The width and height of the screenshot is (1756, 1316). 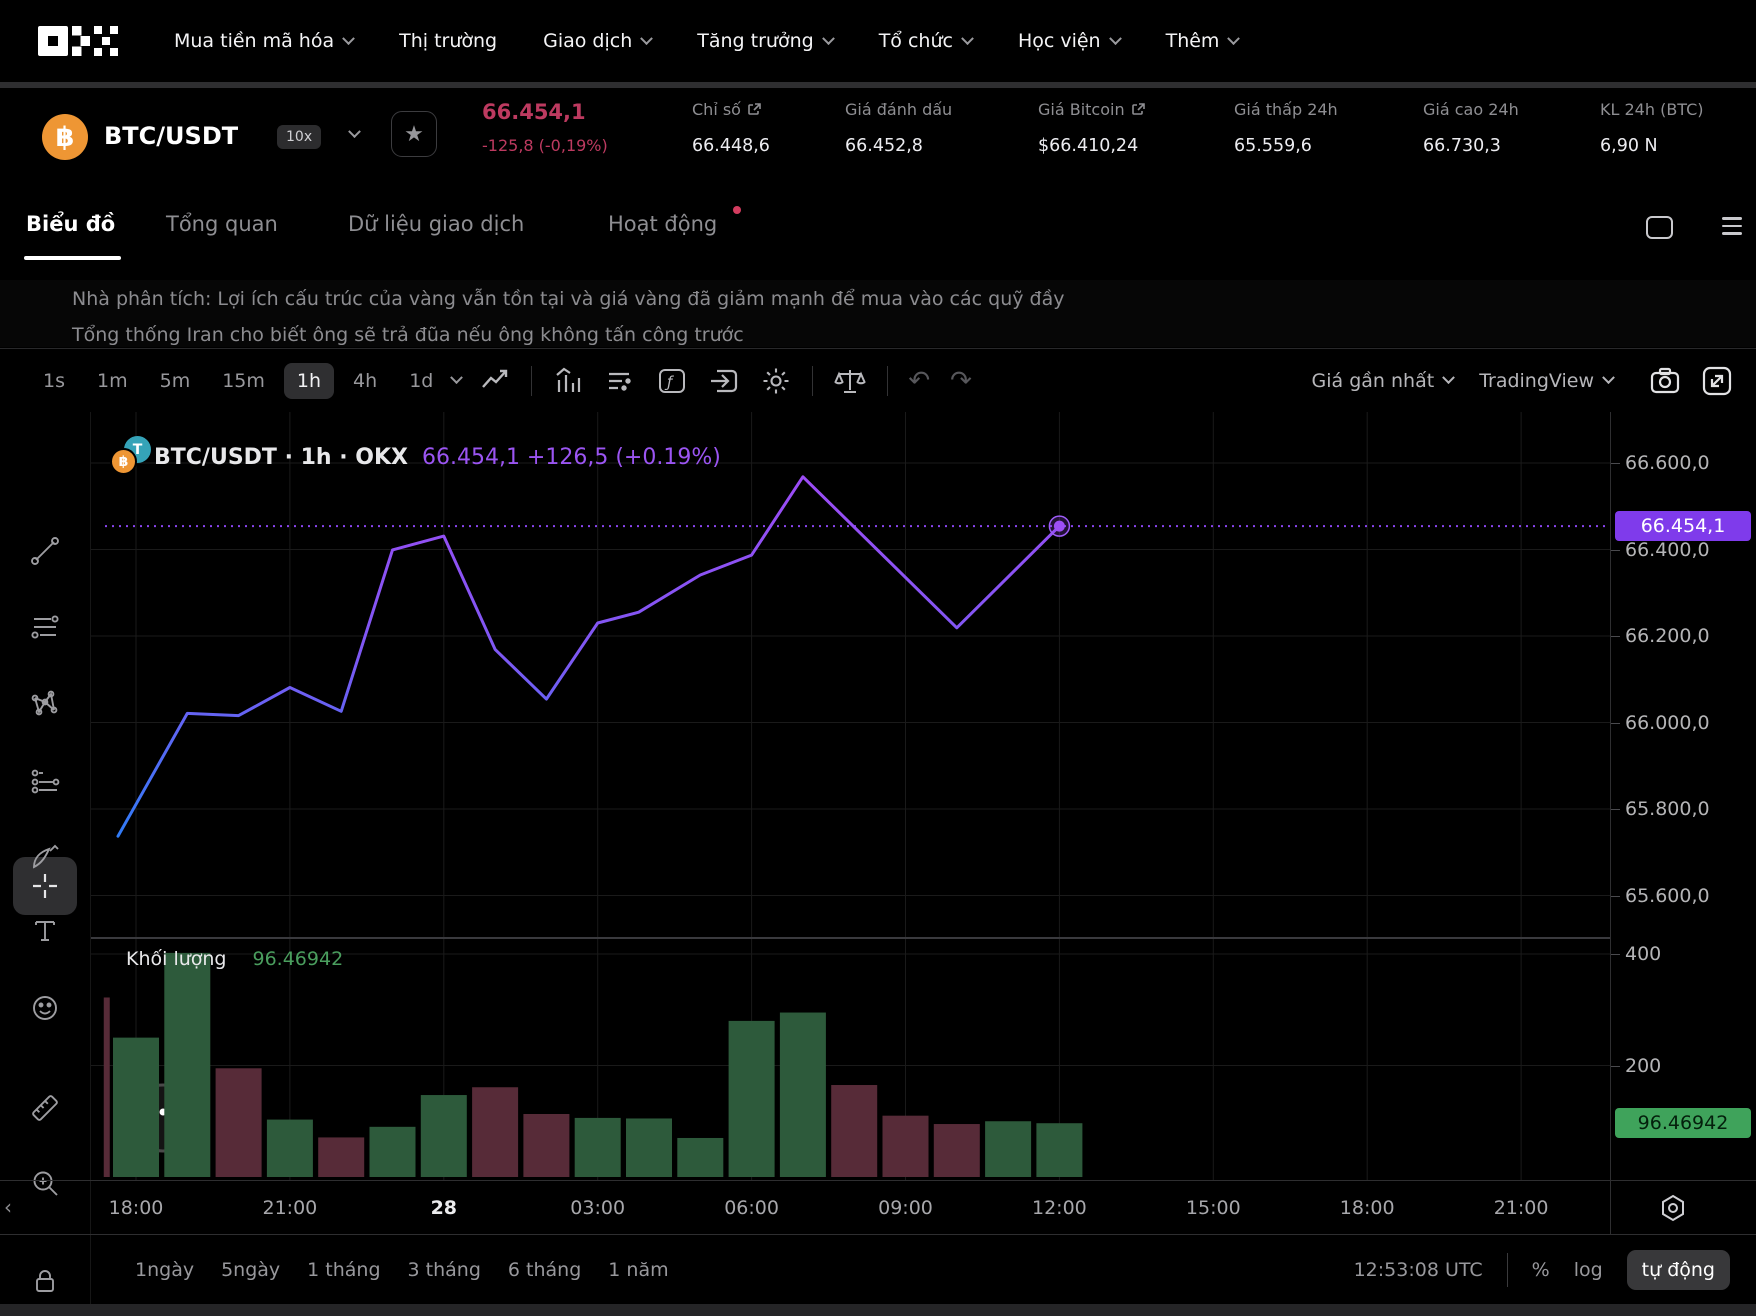 What do you see at coordinates (1678, 1270) in the screenshot?
I see `scale-tự-động: tự động` at bounding box center [1678, 1270].